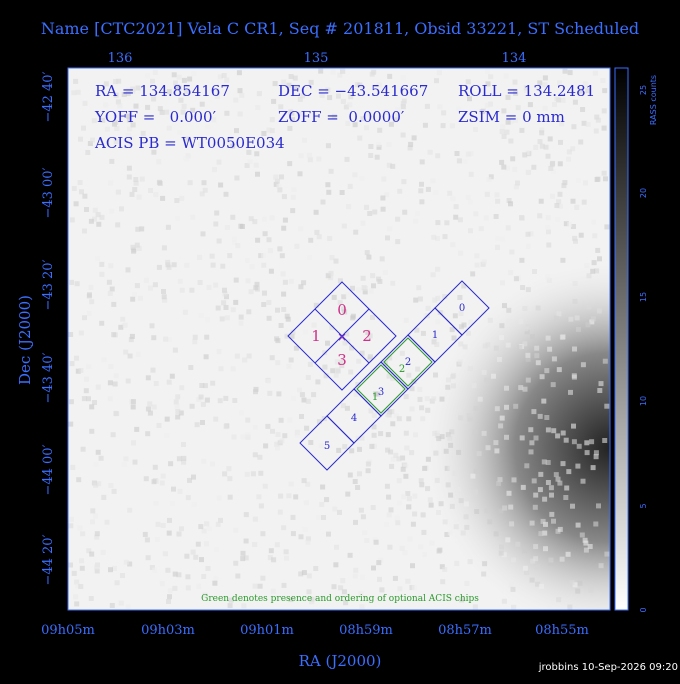  Describe the element at coordinates (562, 630) in the screenshot. I see `bottom-tick-label: 08h55m` at that location.